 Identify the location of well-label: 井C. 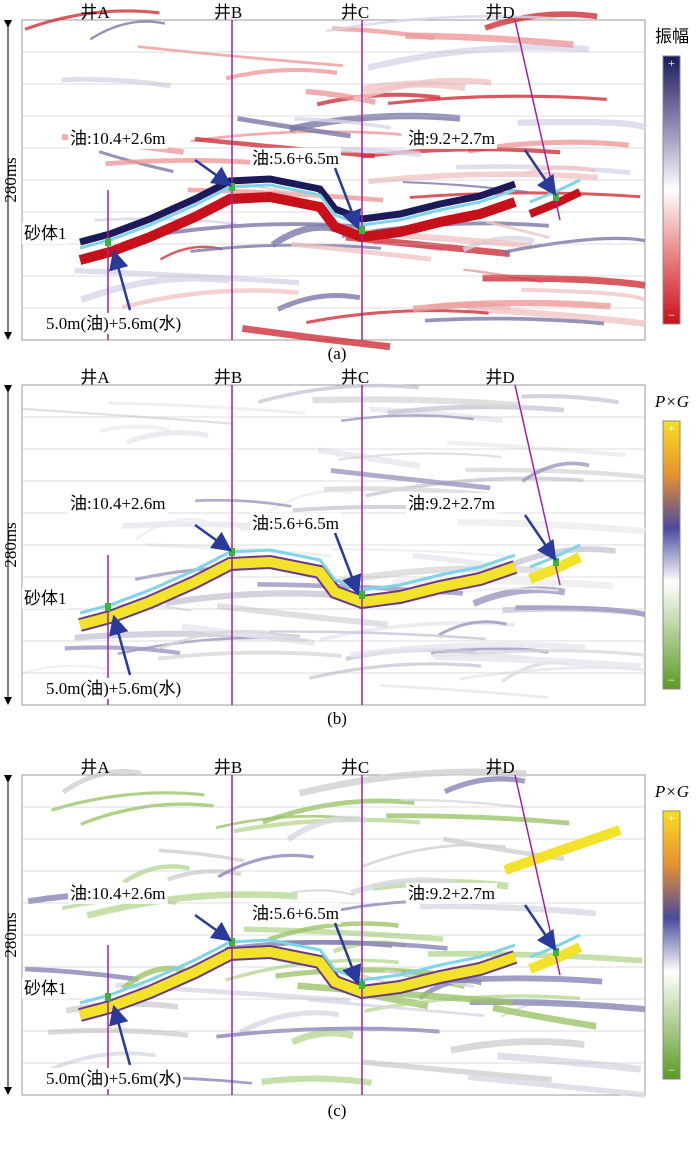
(355, 767).